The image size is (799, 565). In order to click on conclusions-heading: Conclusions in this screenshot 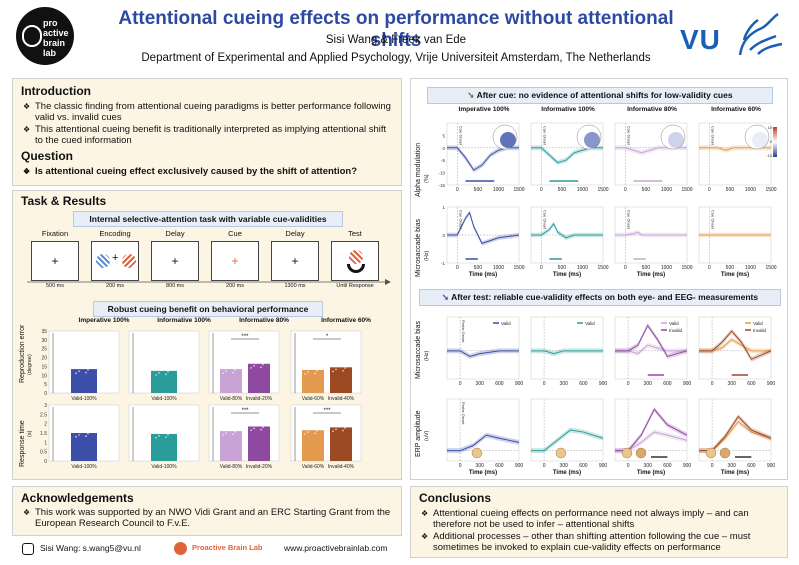, I will do `click(455, 498)`.